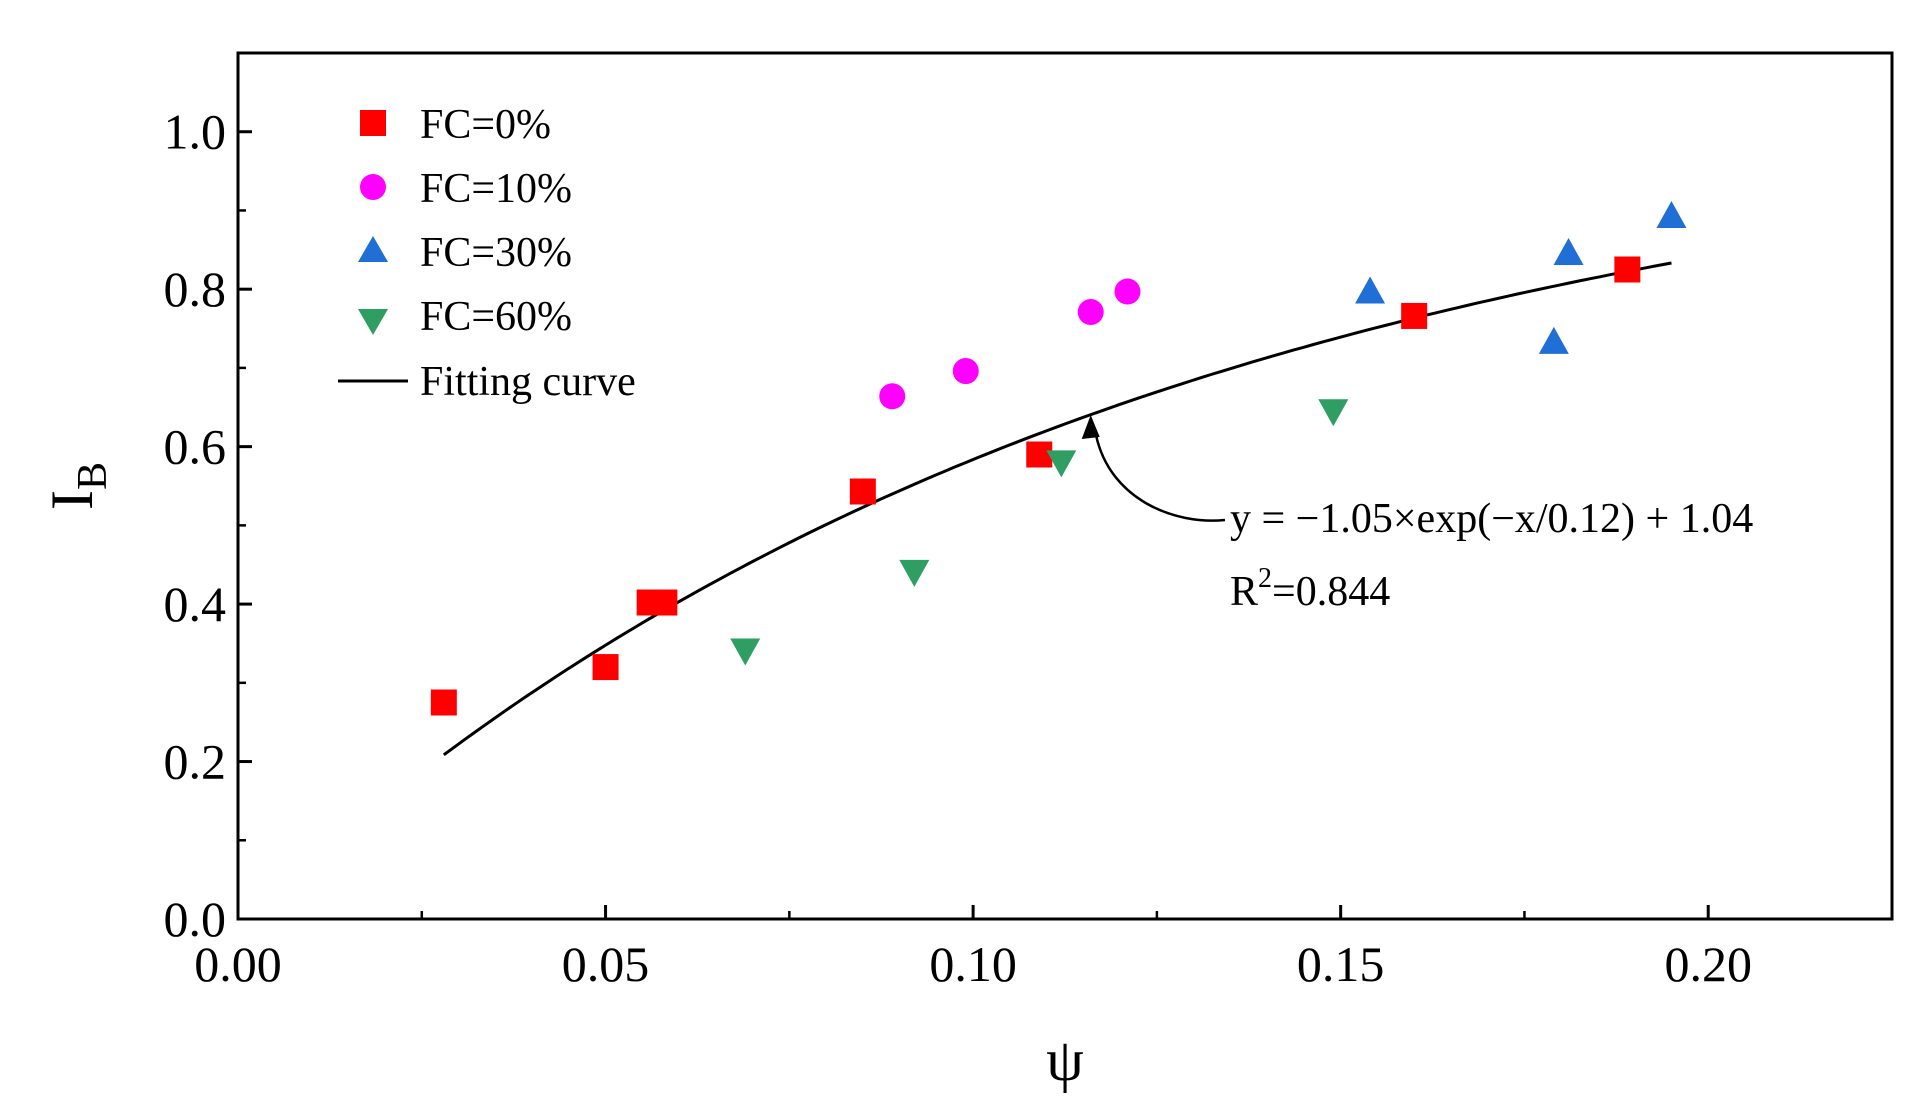 The height and width of the screenshot is (1104, 1914). What do you see at coordinates (973, 964) in the screenshot?
I see `x-tick-label: 0.10` at bounding box center [973, 964].